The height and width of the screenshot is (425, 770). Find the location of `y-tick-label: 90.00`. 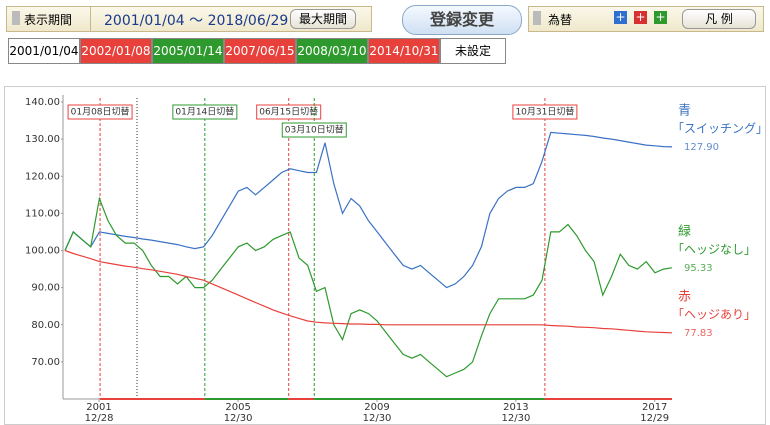

y-tick-label: 90.00 is located at coordinates (45, 288).